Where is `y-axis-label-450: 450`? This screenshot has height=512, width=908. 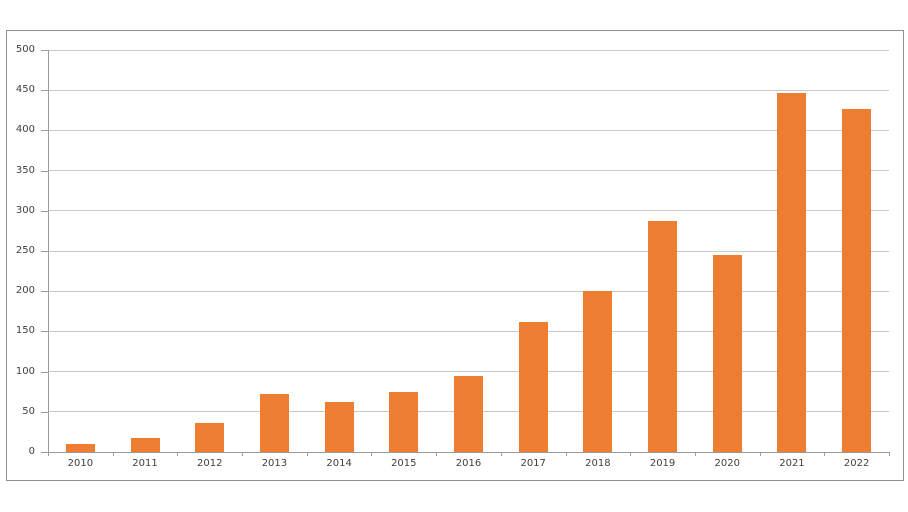 y-axis-label-450: 450 is located at coordinates (25, 90).